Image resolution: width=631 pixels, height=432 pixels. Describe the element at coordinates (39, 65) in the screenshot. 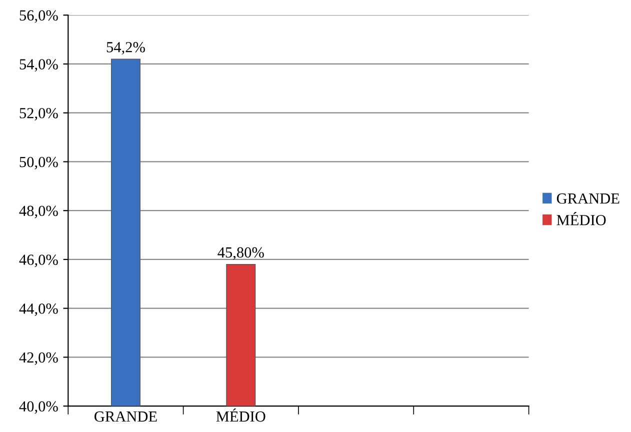

I see `y-tick-label: 54,0%` at that location.